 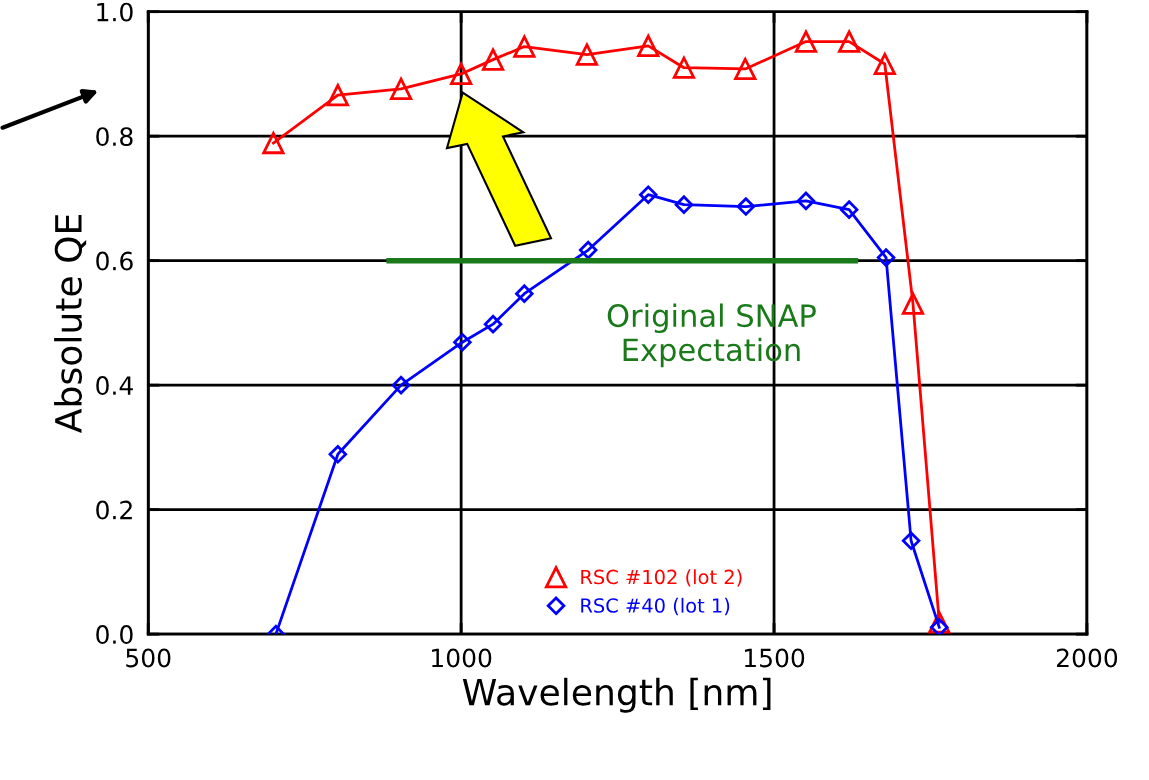 What do you see at coordinates (148, 658) in the screenshot?
I see `x-tick-label: 500` at bounding box center [148, 658].